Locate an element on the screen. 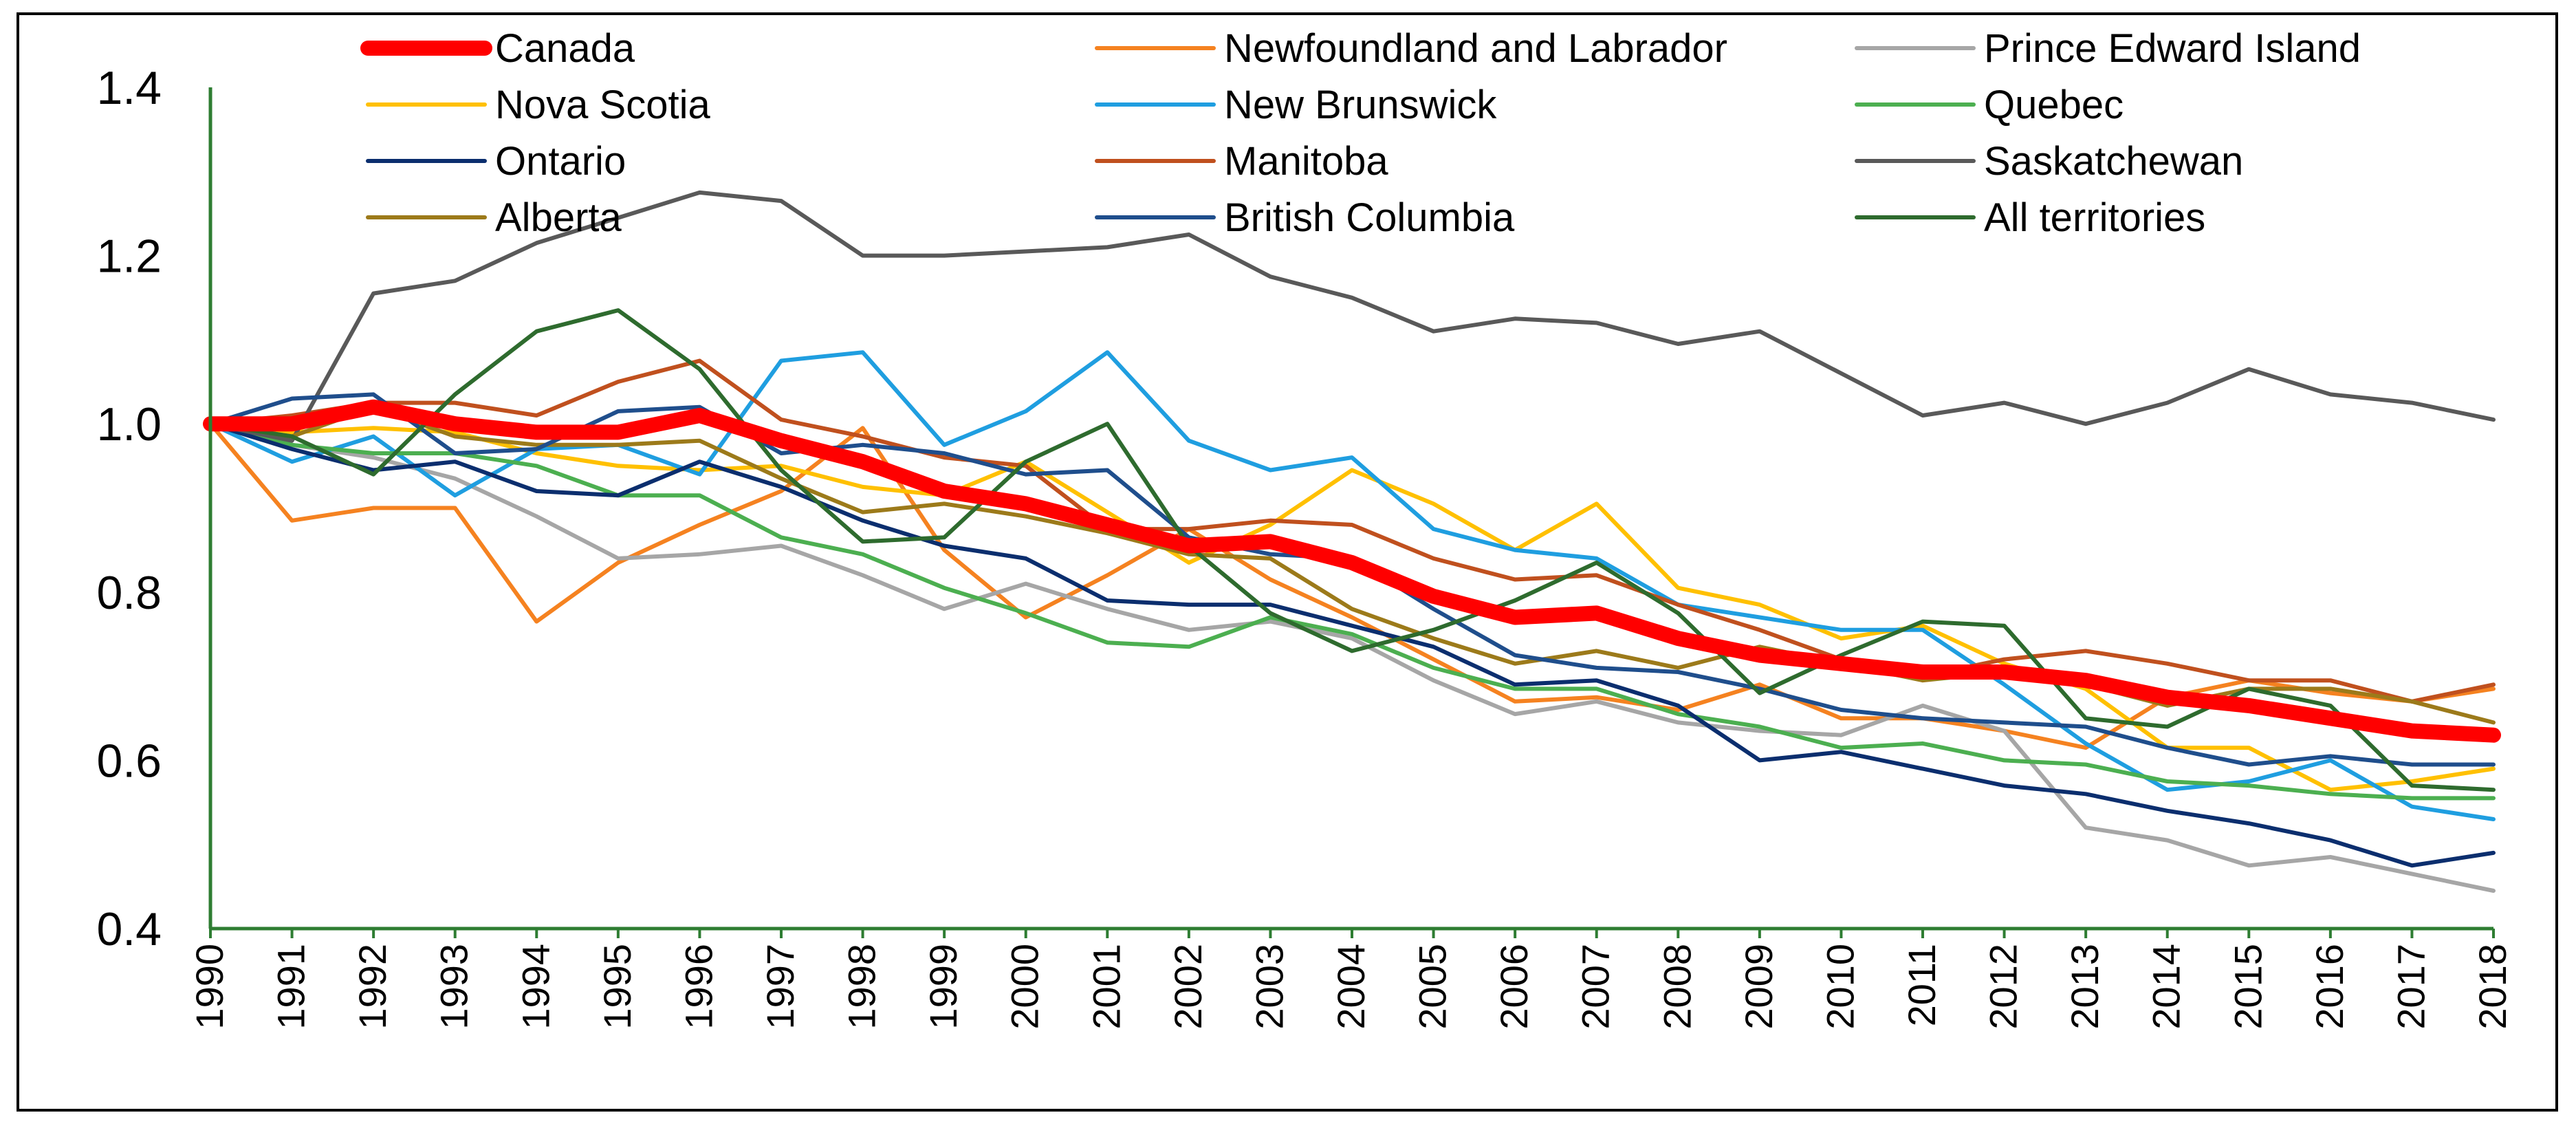 The width and height of the screenshot is (2576, 1126). x-tick-label: 1996 is located at coordinates (698, 987).